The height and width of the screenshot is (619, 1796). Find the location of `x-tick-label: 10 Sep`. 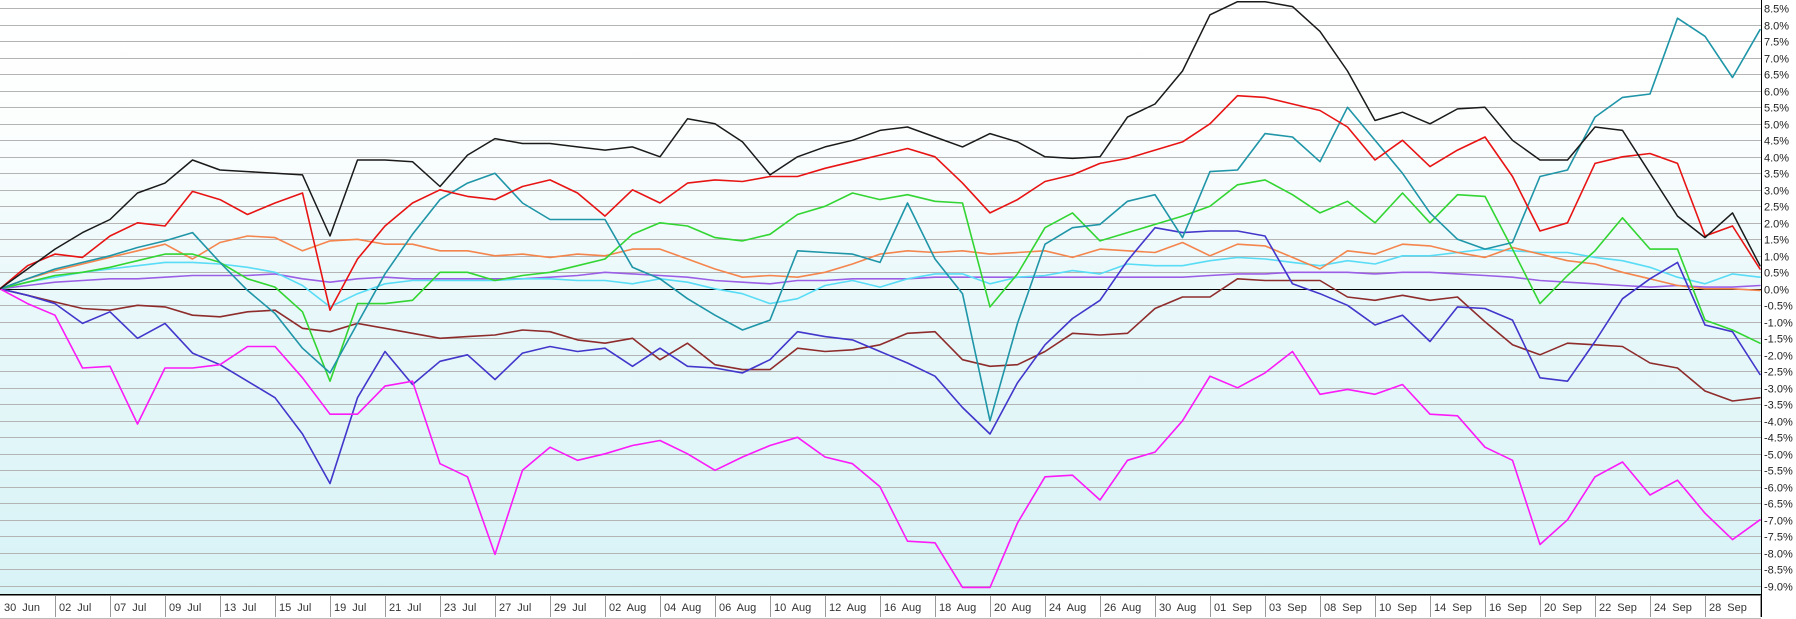

x-tick-label: 10 Sep is located at coordinates (1398, 608).